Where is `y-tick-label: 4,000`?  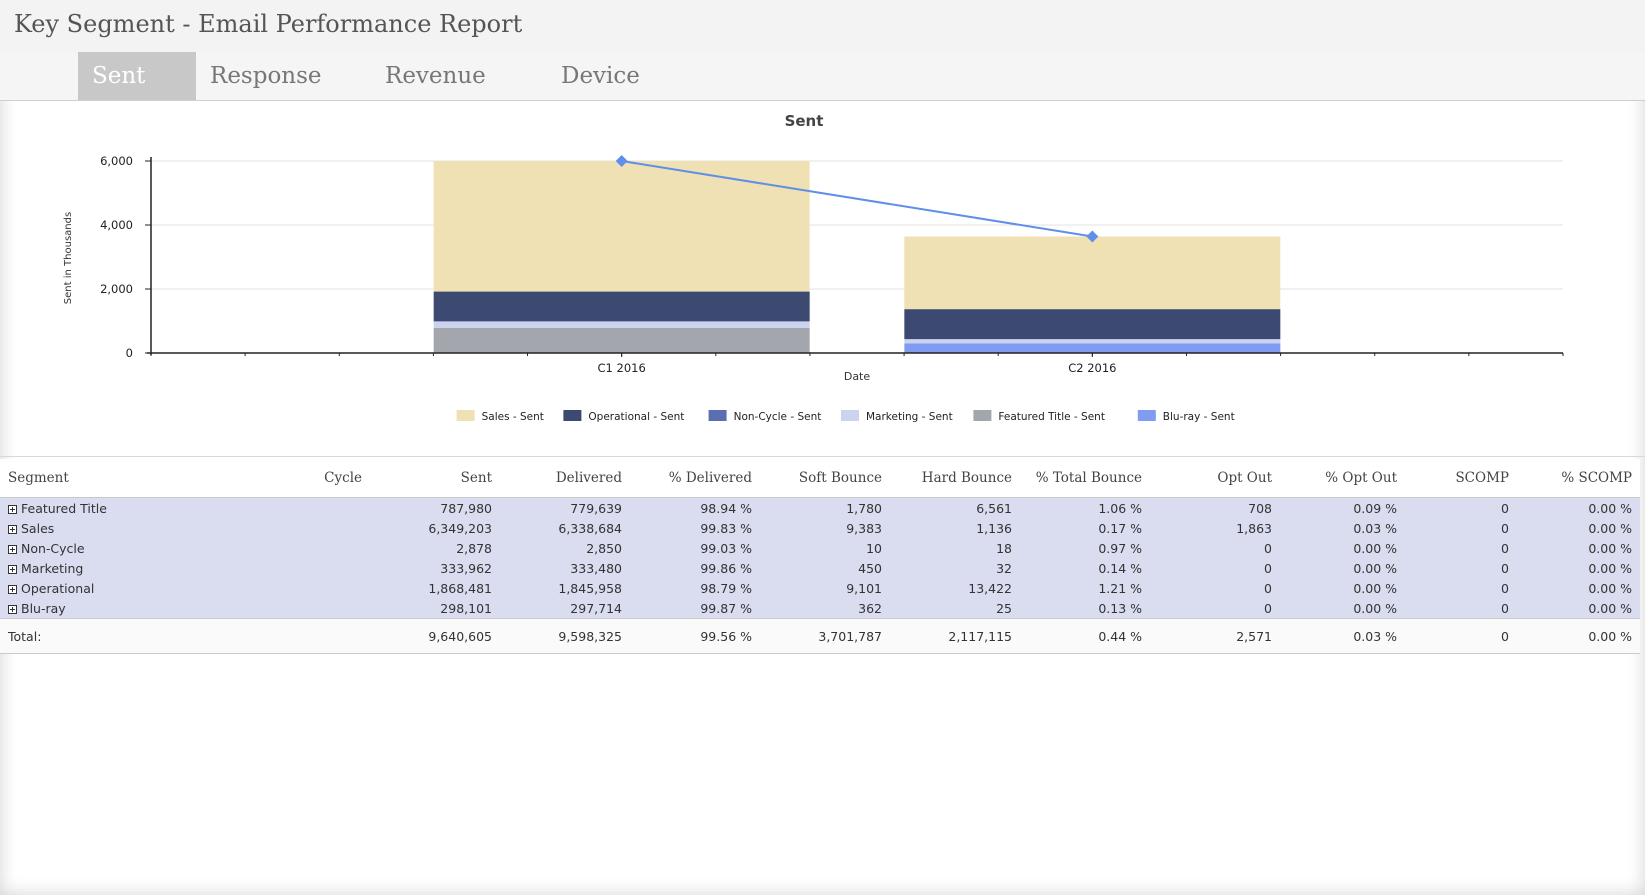
y-tick-label: 4,000 is located at coordinates (116, 225).